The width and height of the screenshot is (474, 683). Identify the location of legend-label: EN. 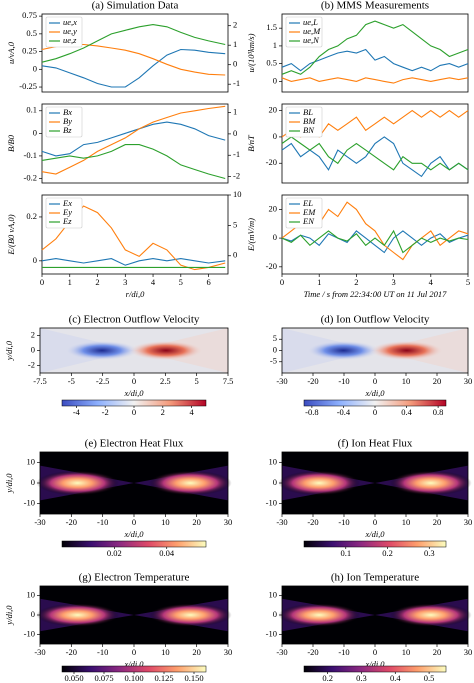
(308, 221).